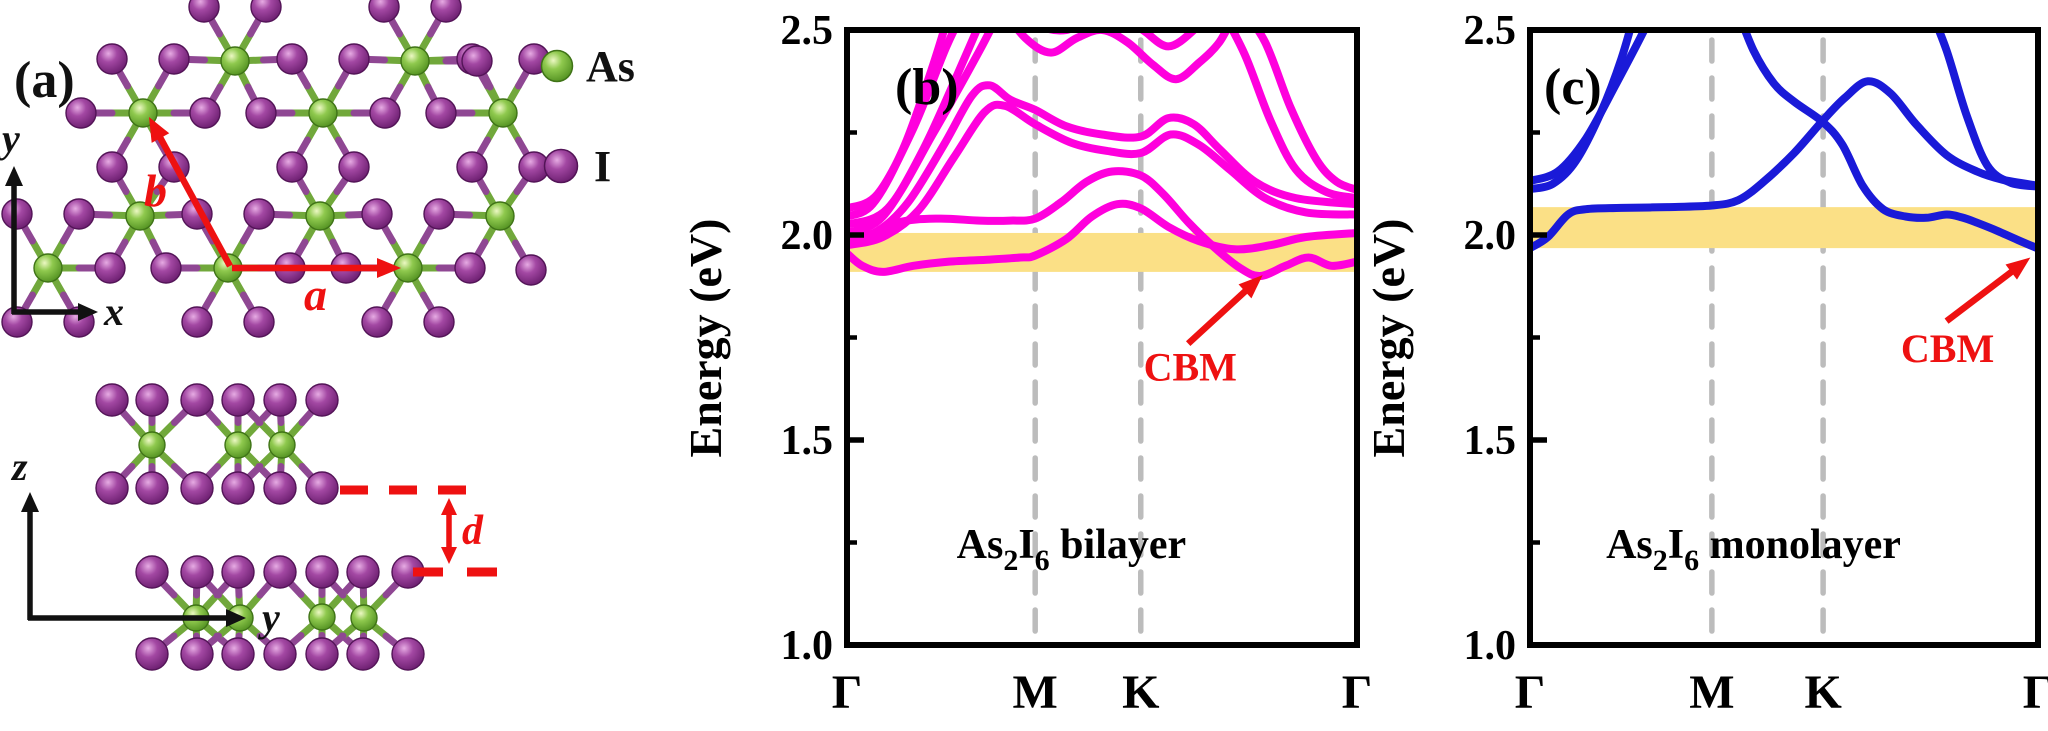  Describe the element at coordinates (10, 138) in the screenshot. I see `axis-y-label-top-view: y` at that location.